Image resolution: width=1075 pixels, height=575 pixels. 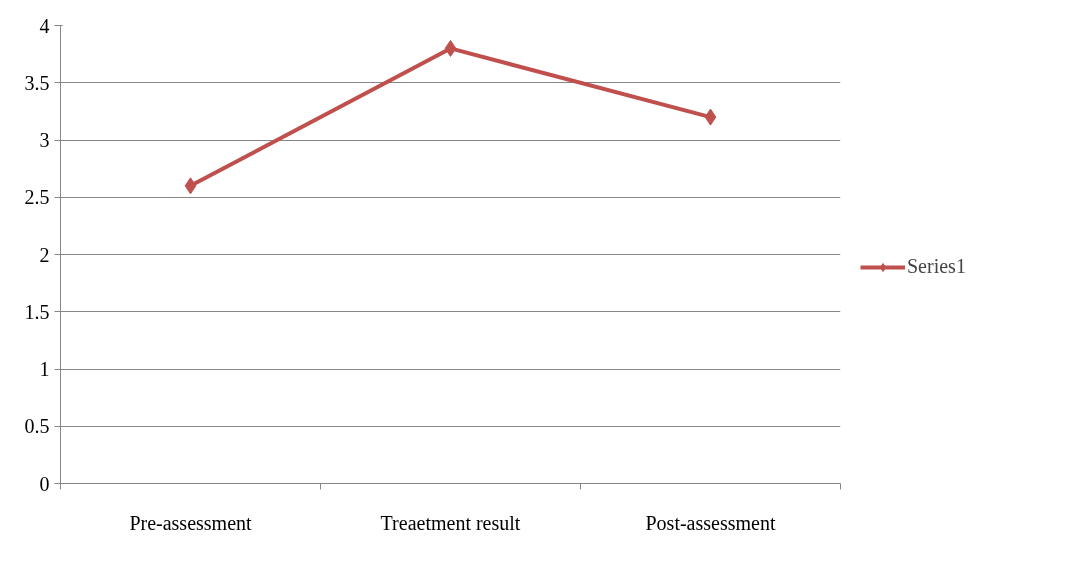 What do you see at coordinates (191, 522) in the screenshot?
I see `x-tick-label: Pre-assessment` at bounding box center [191, 522].